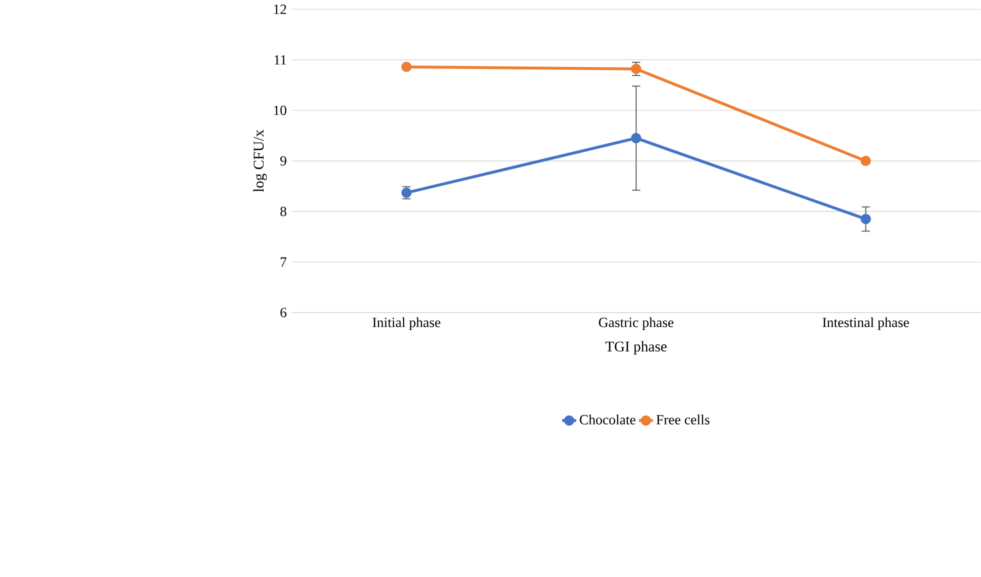 The height and width of the screenshot is (577, 981). Describe the element at coordinates (608, 419) in the screenshot. I see `legend-label: Chocolate` at that location.